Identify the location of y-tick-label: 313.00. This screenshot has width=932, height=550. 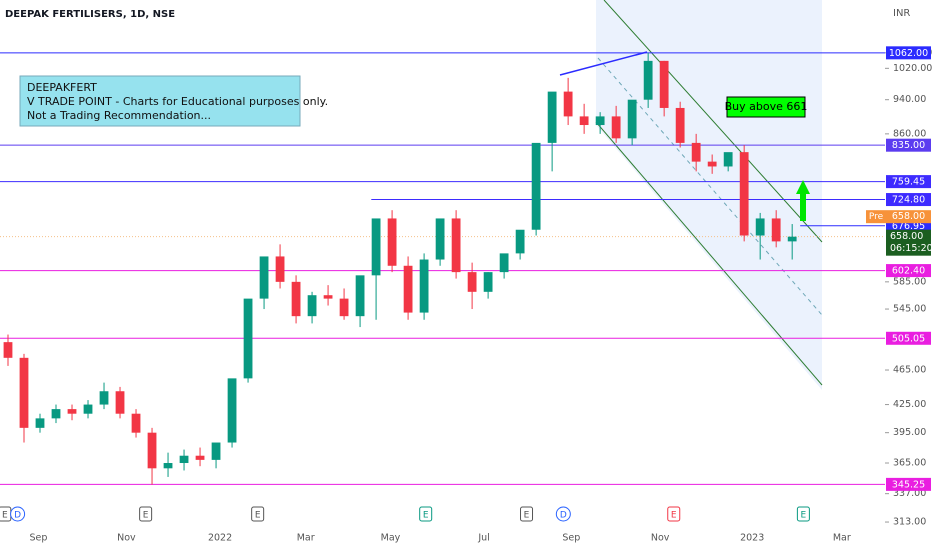
(909, 522).